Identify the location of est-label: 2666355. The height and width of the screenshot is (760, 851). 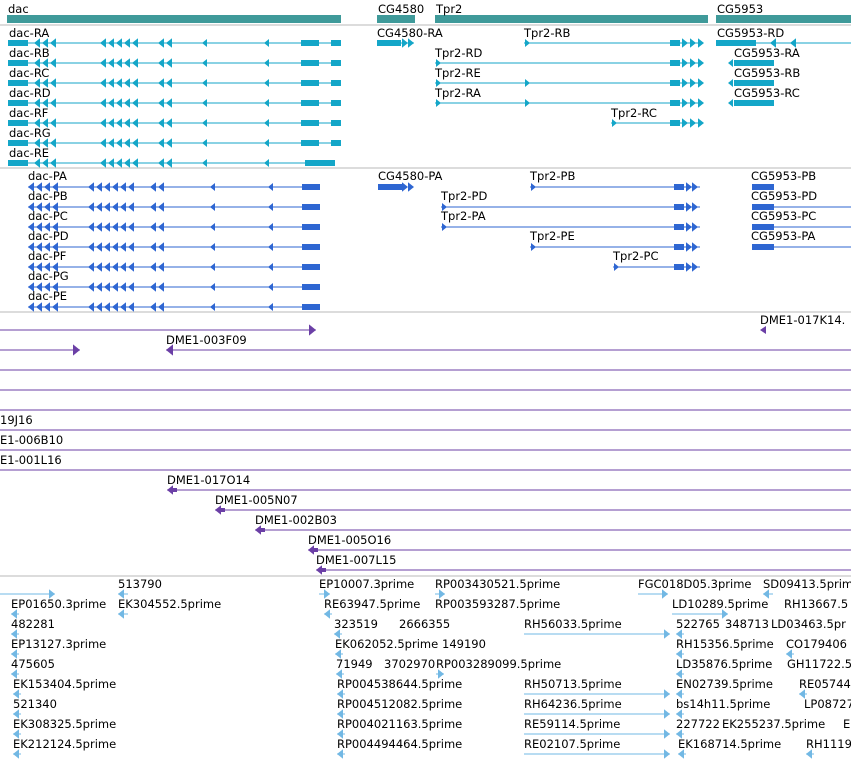
(424, 624).